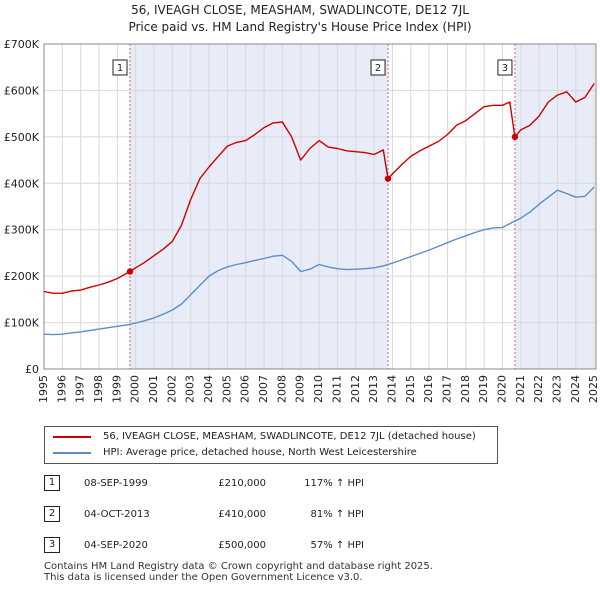  Describe the element at coordinates (52, 483) in the screenshot. I see `sale-number-badge: 1` at that location.